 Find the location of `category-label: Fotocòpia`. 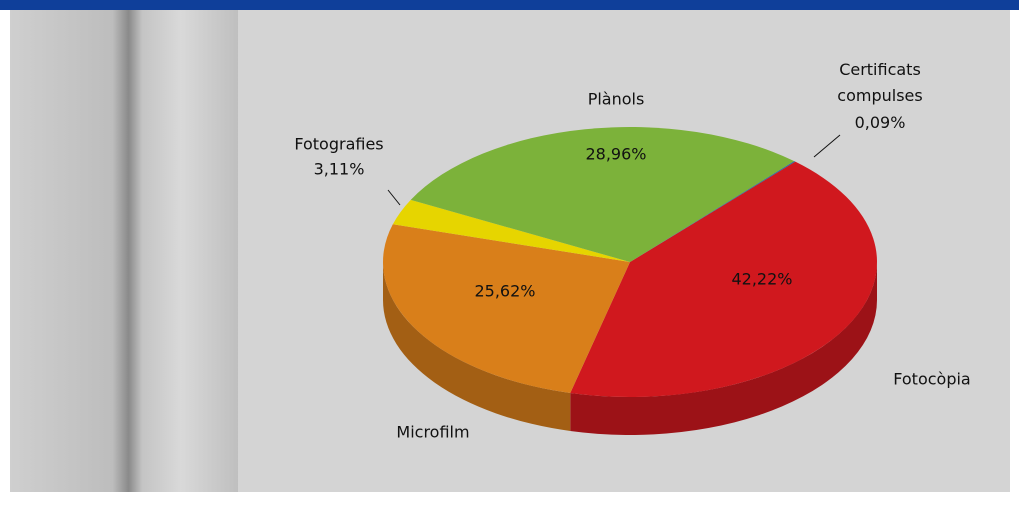

category-label: Fotocòpia is located at coordinates (931, 379).